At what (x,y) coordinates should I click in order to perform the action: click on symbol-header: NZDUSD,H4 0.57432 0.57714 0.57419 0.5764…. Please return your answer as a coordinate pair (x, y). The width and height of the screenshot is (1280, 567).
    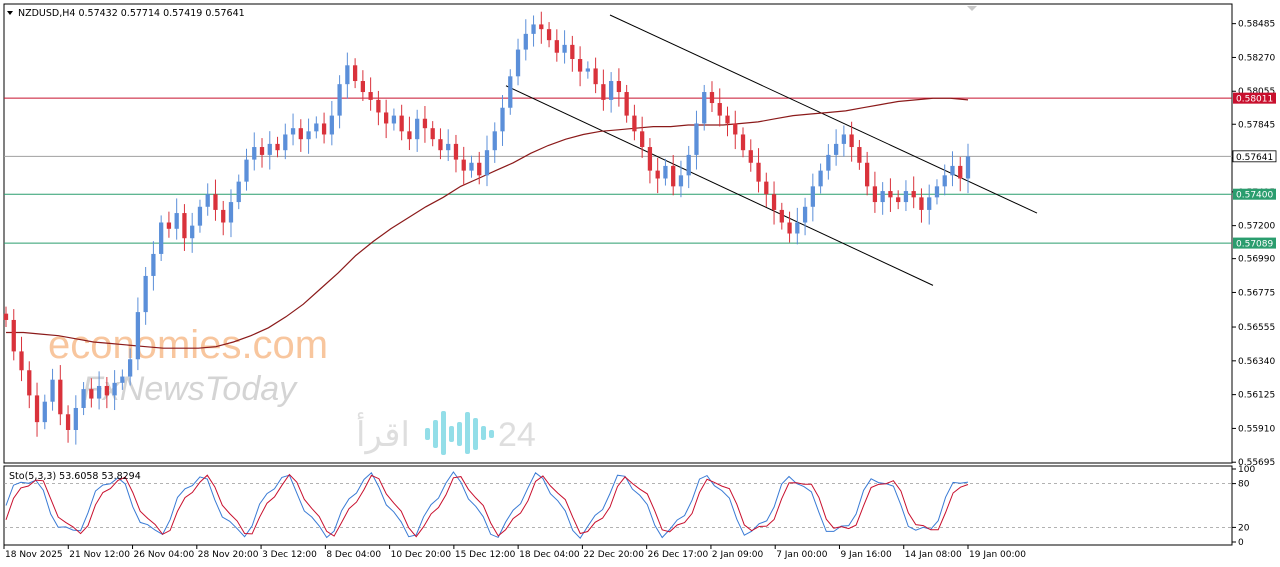
    Looking at the image, I should click on (126, 13).